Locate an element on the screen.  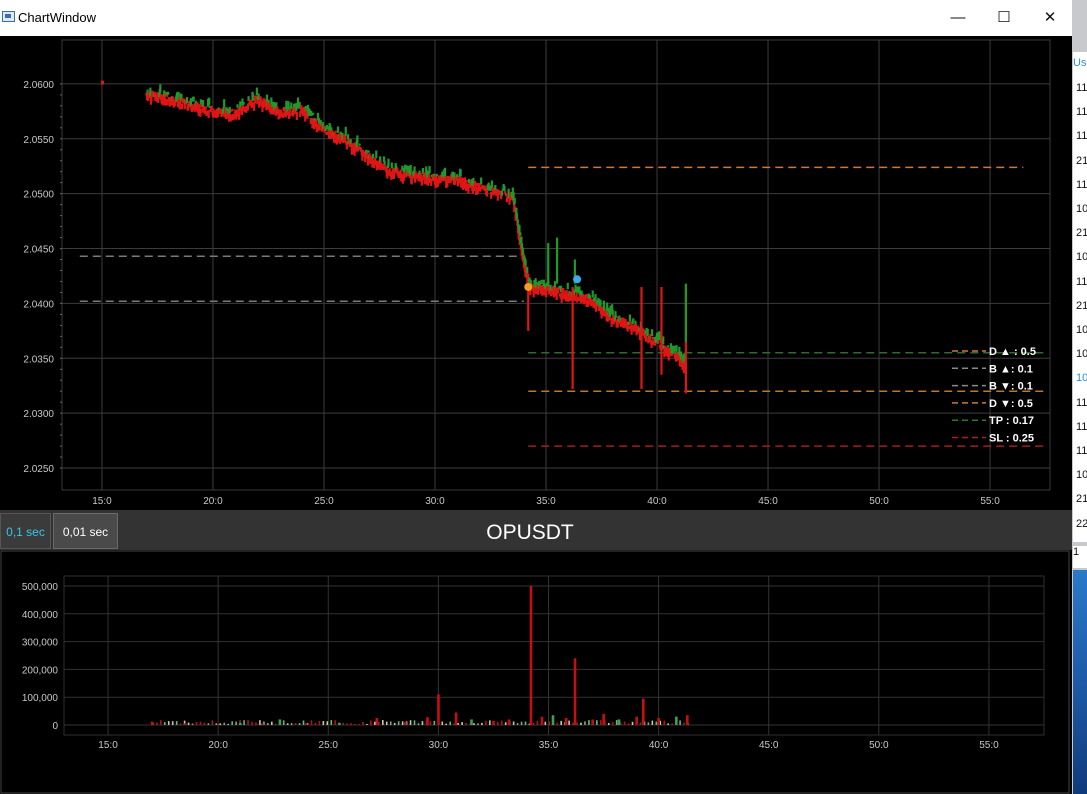
maximize-button: ☐ is located at coordinates (1004, 17).